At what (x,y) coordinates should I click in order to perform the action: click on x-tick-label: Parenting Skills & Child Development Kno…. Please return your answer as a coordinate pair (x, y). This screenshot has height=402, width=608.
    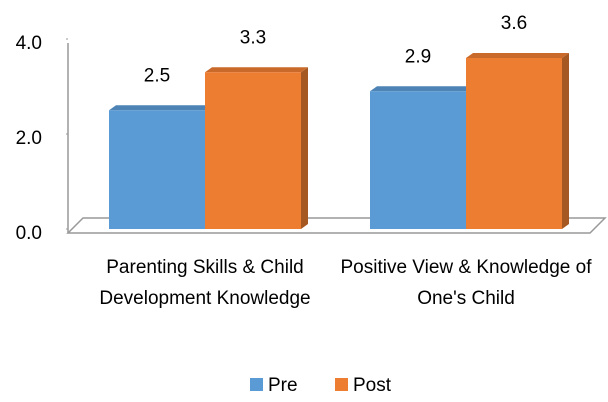
    Looking at the image, I should click on (205, 283).